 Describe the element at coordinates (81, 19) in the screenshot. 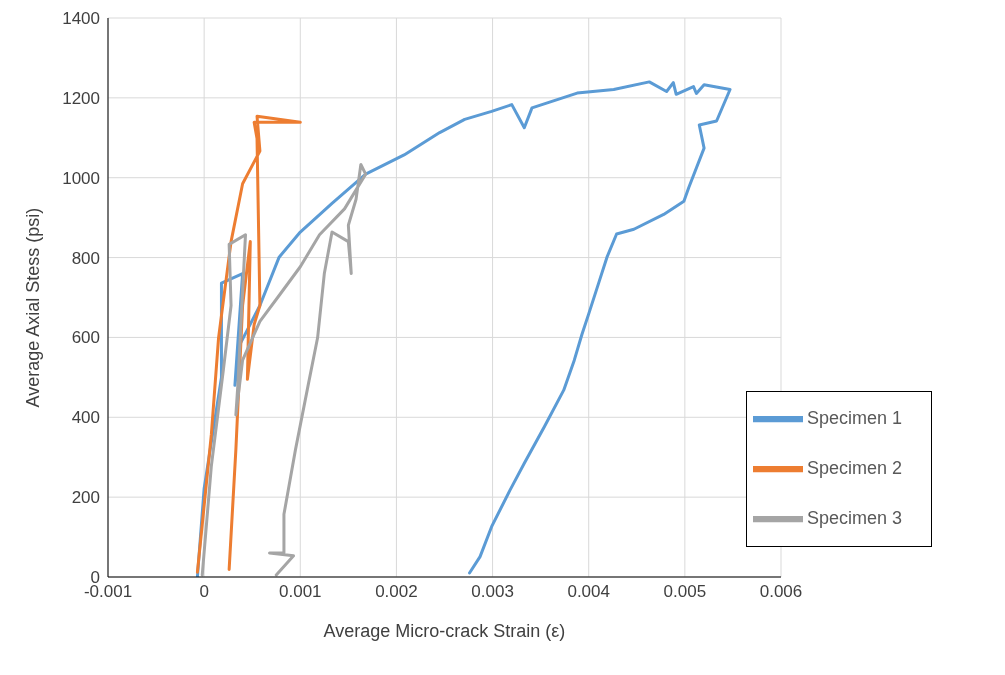

I see `y-tick-label: 1400` at that location.